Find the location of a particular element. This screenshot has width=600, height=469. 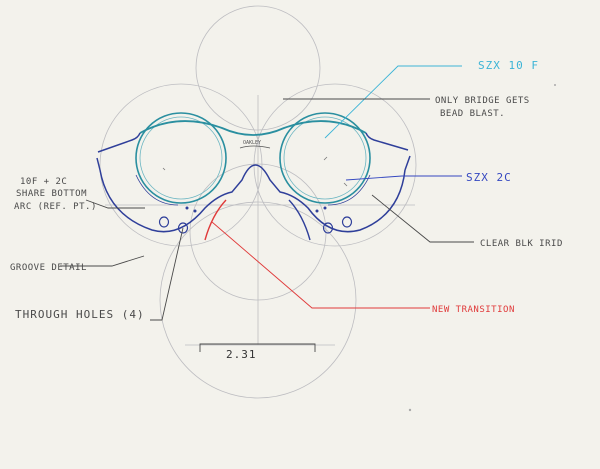

new-transition-curves is located at coordinates (257, 220).